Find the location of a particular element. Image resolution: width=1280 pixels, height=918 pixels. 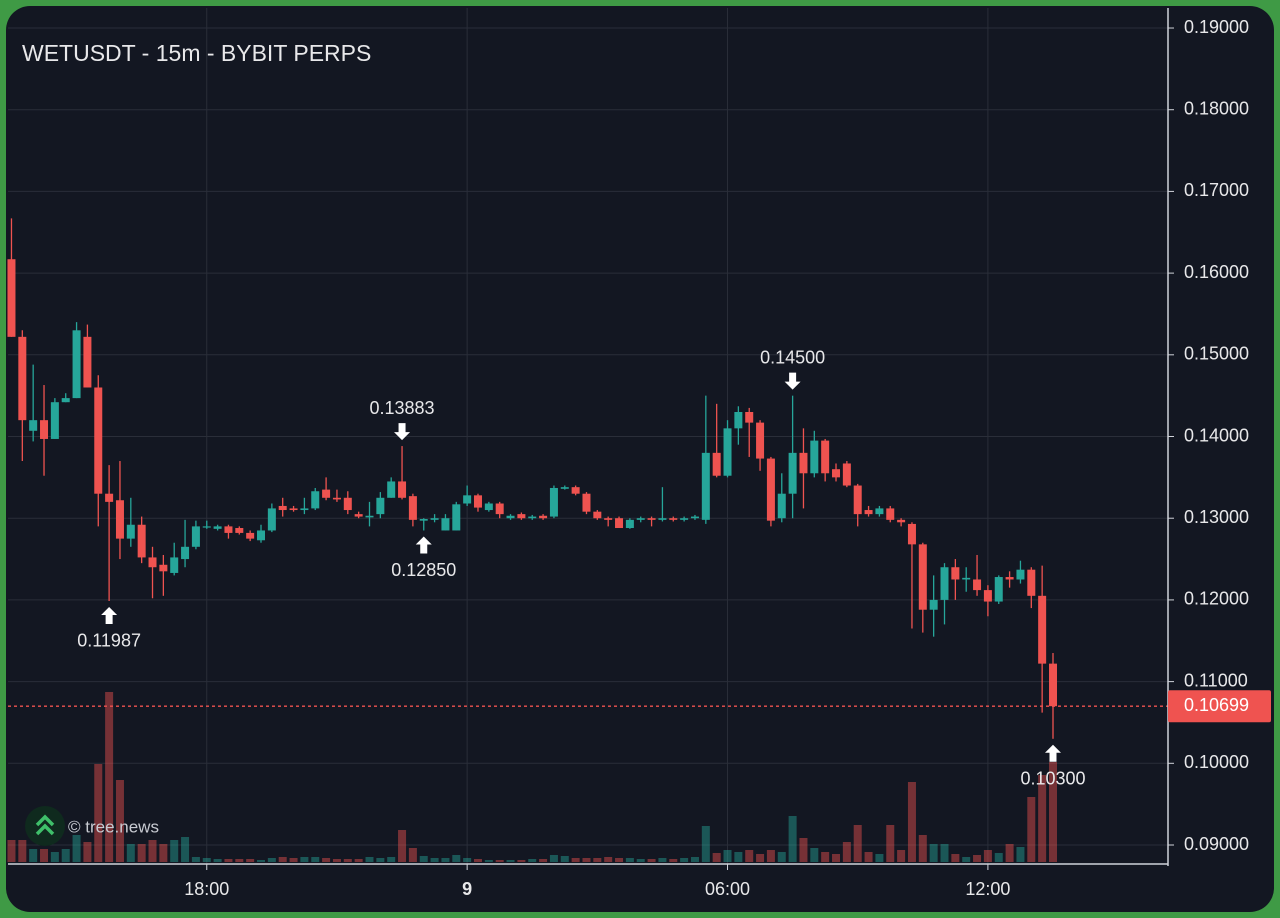

watermark: © tree.news is located at coordinates (113, 826).